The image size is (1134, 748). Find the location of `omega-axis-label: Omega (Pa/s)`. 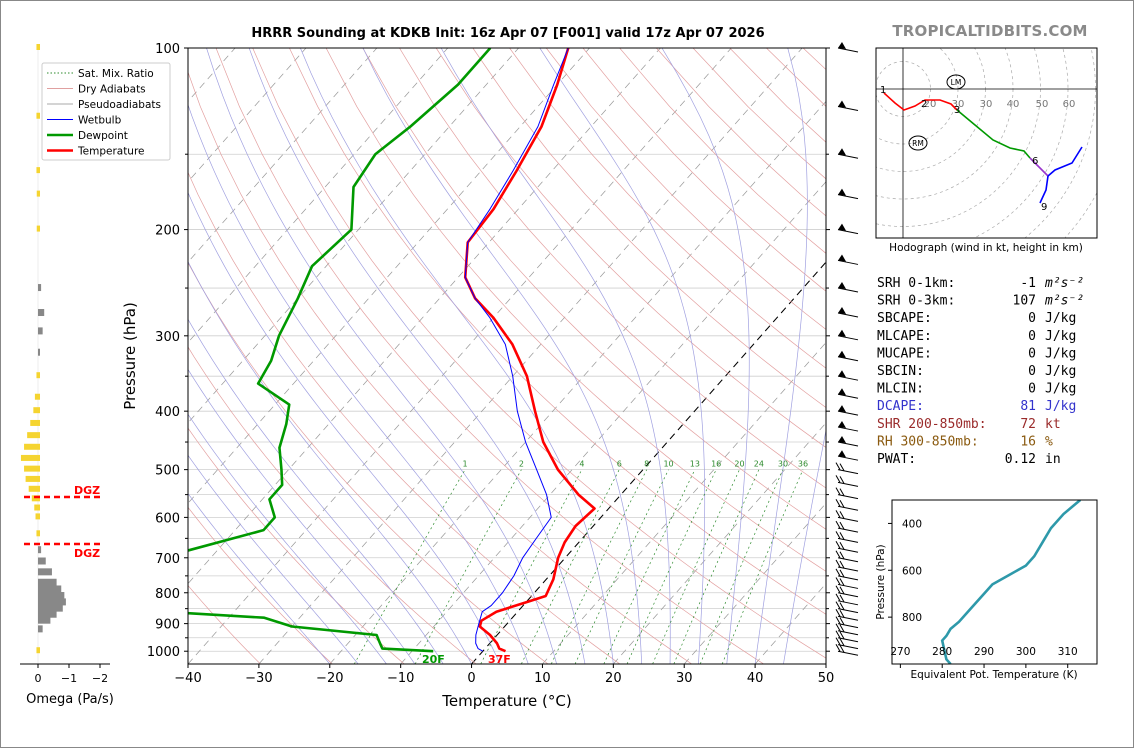

omega-axis-label: Omega (Pa/s) is located at coordinates (70, 699).